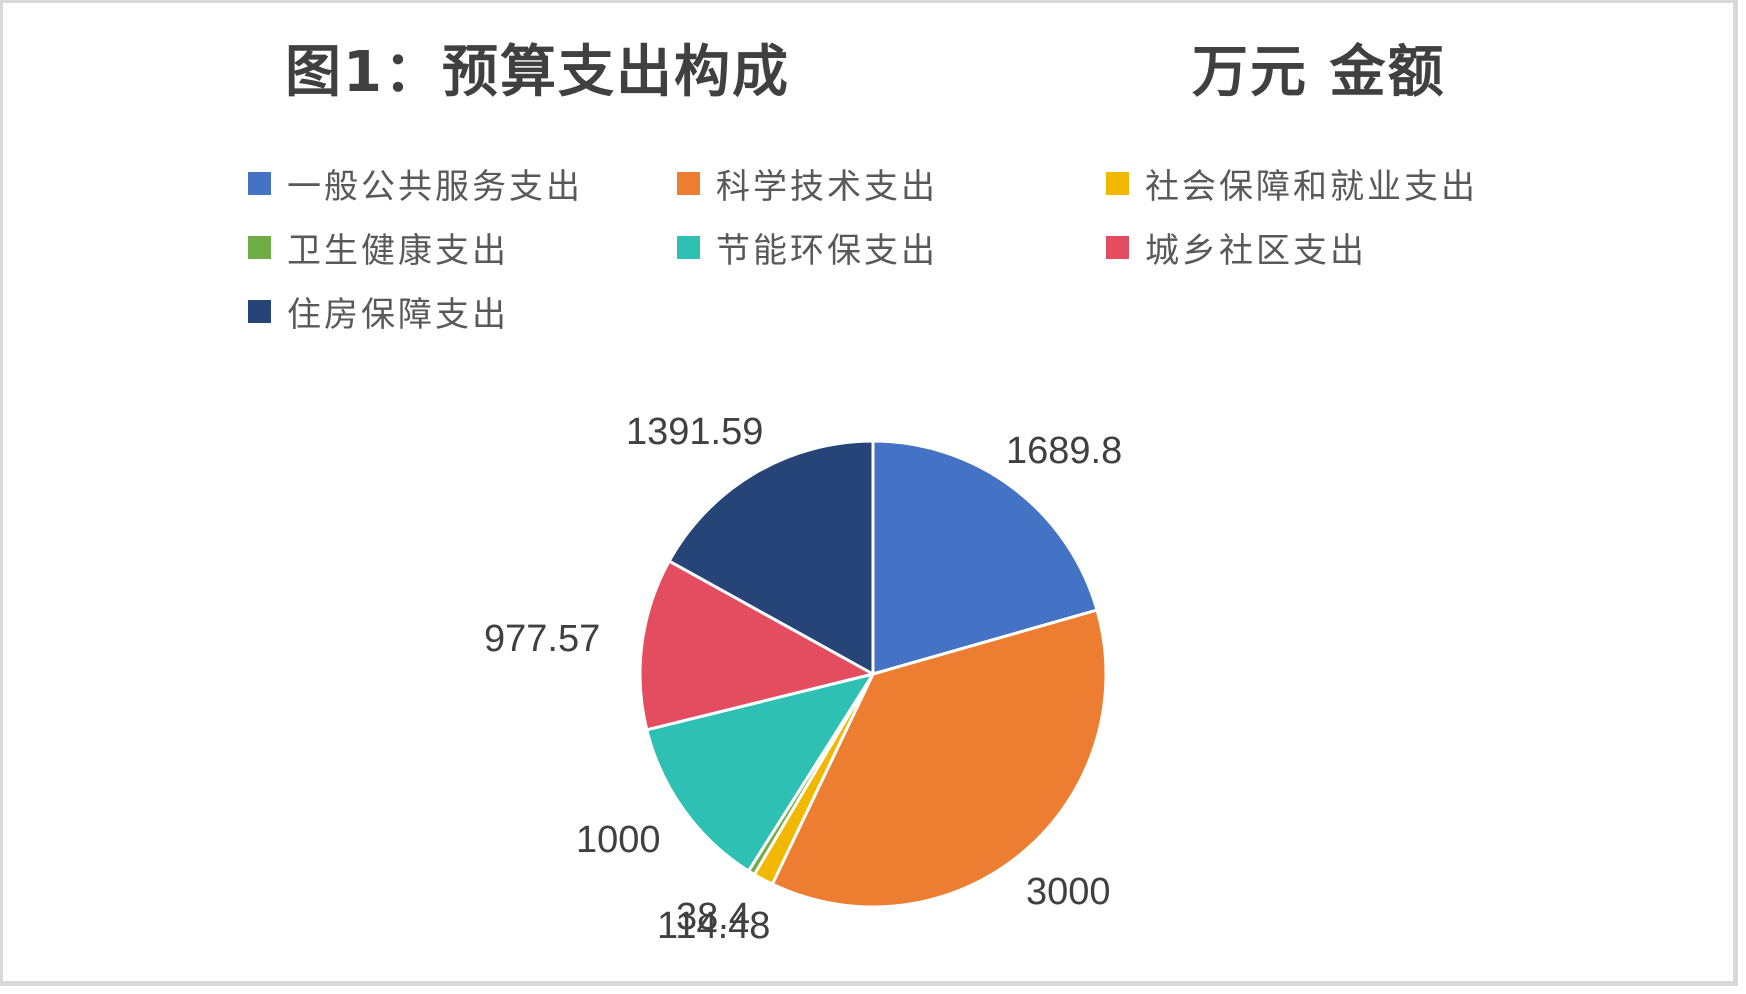  Describe the element at coordinates (760, 772) in the screenshot. I see `pie-slice-environmental` at that location.